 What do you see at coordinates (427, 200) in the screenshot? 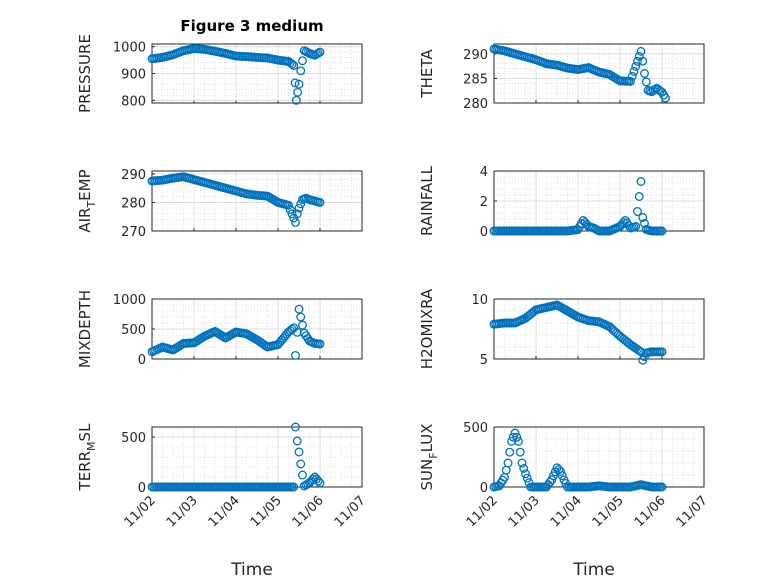
I see `y-axis-label: RAINFALL` at bounding box center [427, 200].